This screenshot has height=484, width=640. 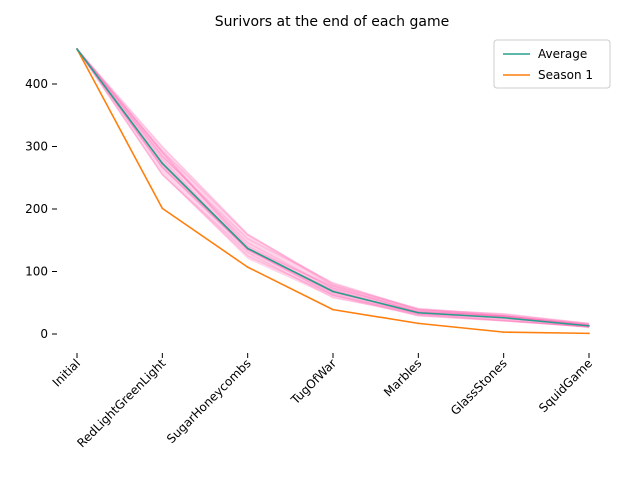 What do you see at coordinates (565, 385) in the screenshot?
I see `x-tick-label: SquidGame` at bounding box center [565, 385].